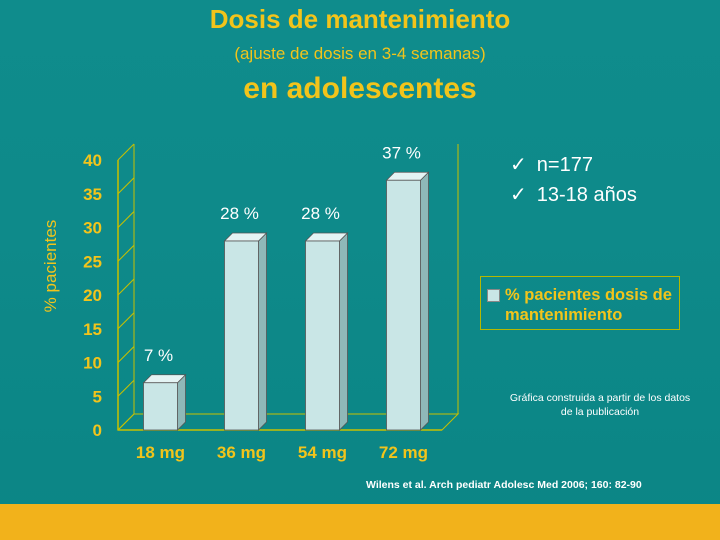 This screenshot has width=720, height=540. Describe the element at coordinates (92, 329) in the screenshot. I see `y-tick-label: 15` at that location.